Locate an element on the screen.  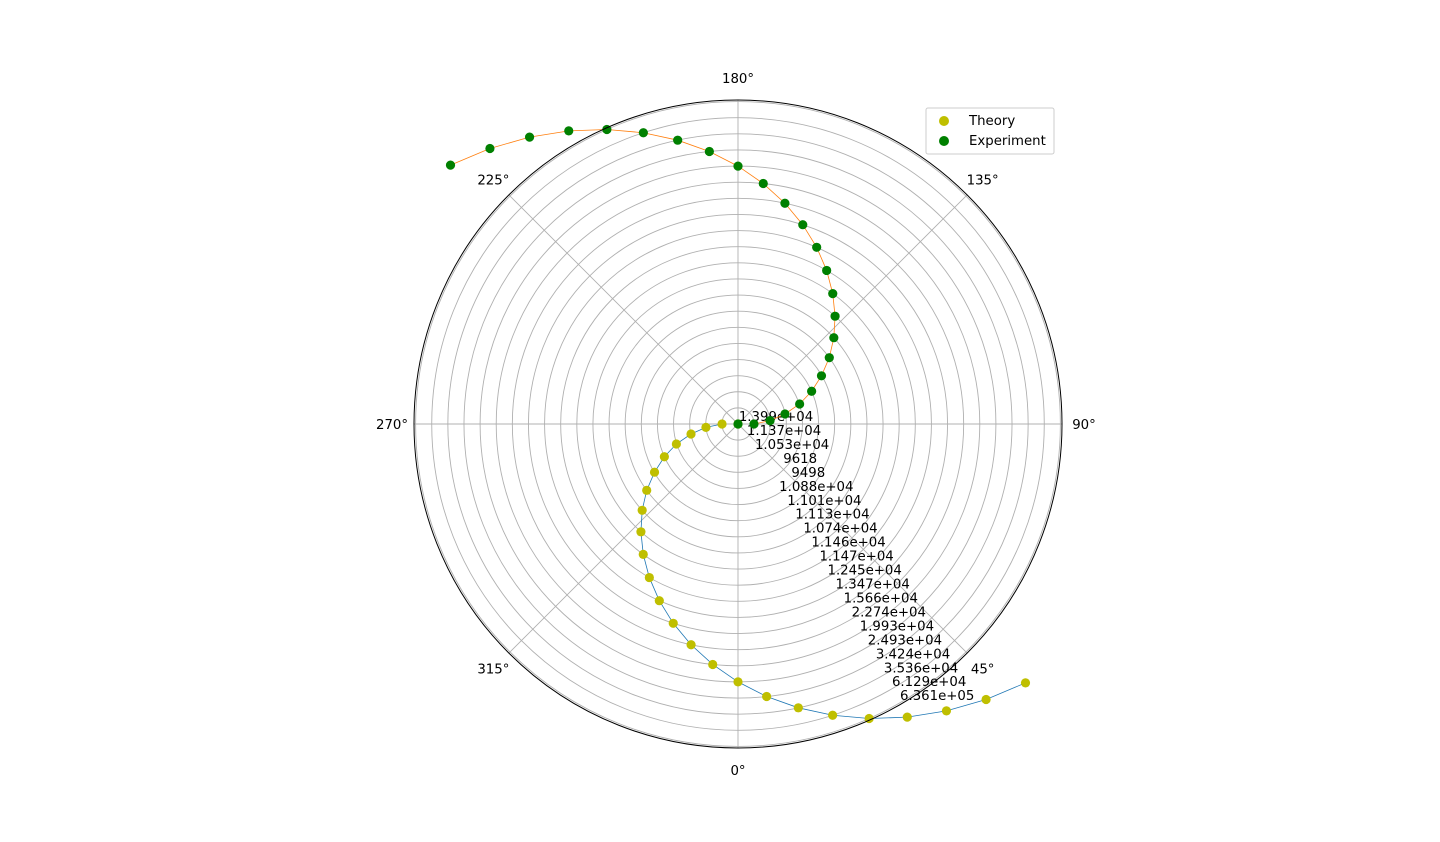
radial-tick-label: 1.074e+04 is located at coordinates (840, 529).